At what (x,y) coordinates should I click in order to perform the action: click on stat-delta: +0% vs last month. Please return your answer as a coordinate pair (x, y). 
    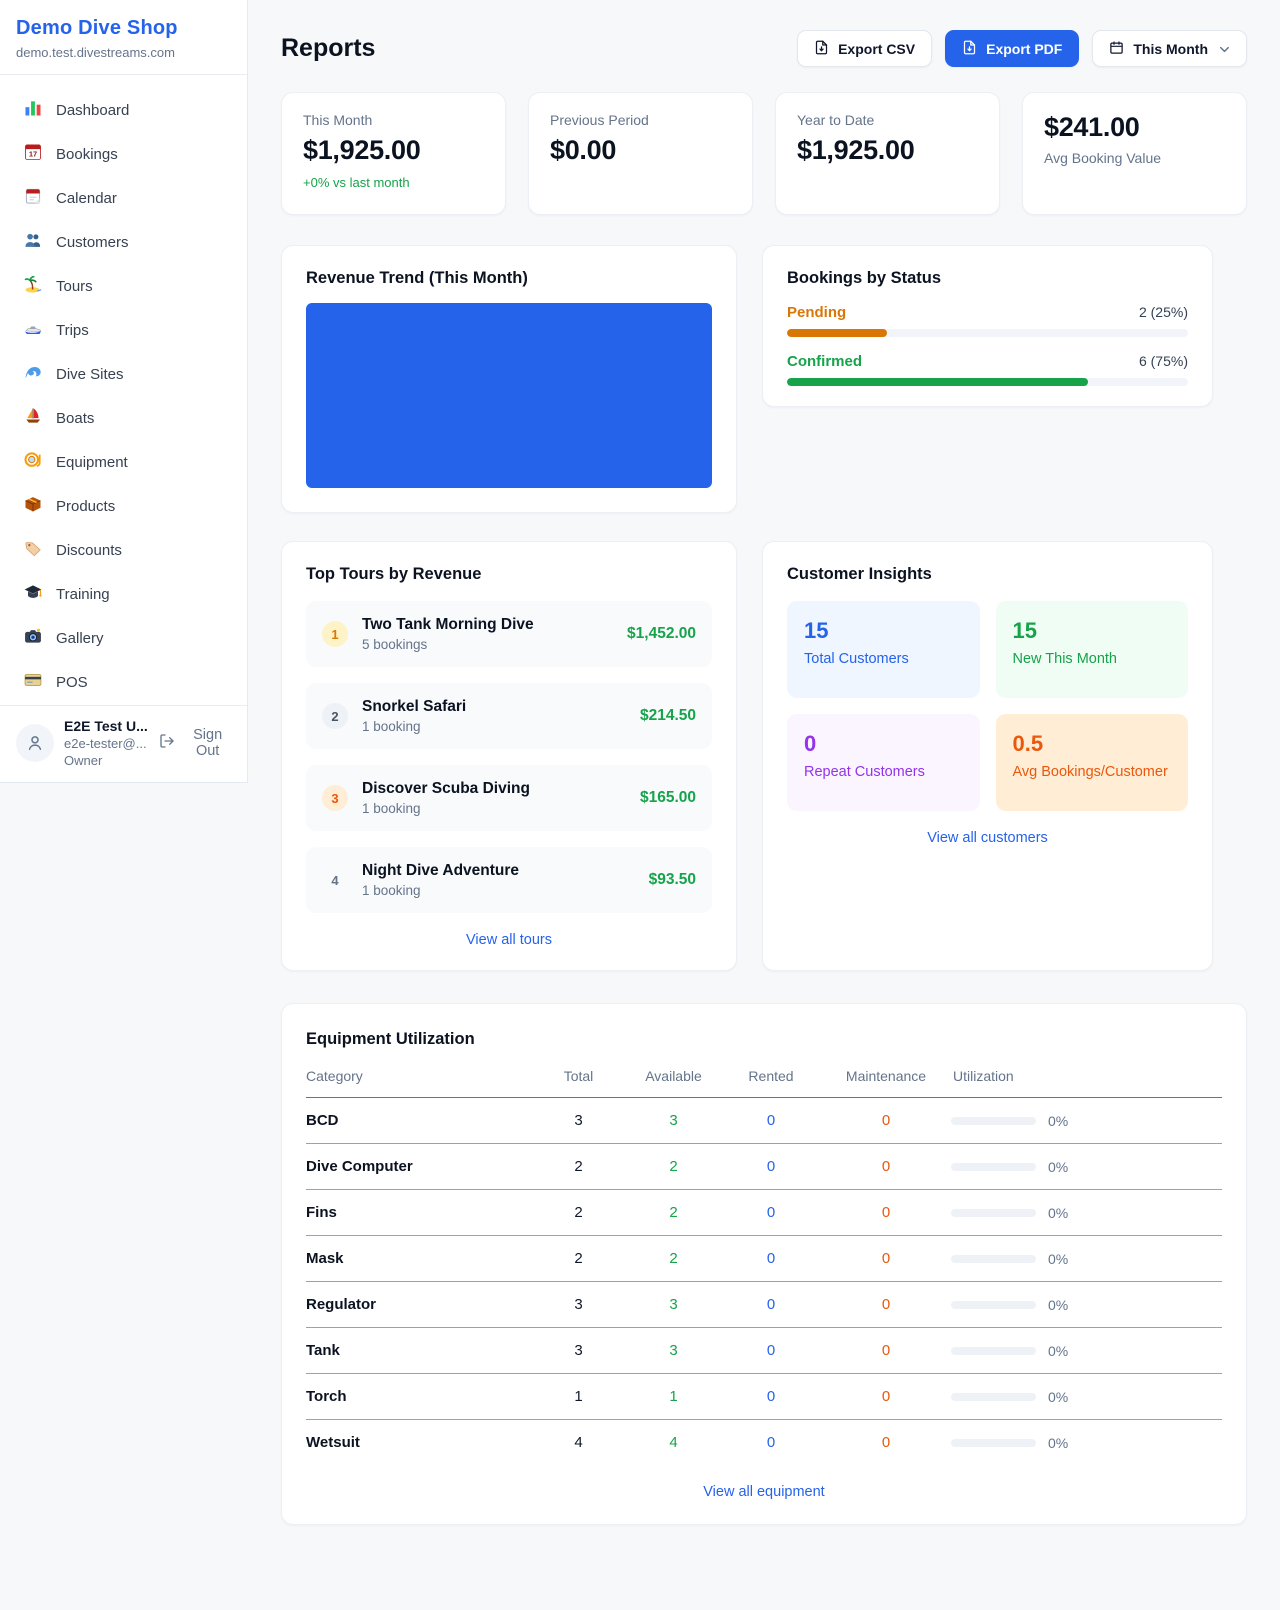
    Looking at the image, I should click on (356, 182).